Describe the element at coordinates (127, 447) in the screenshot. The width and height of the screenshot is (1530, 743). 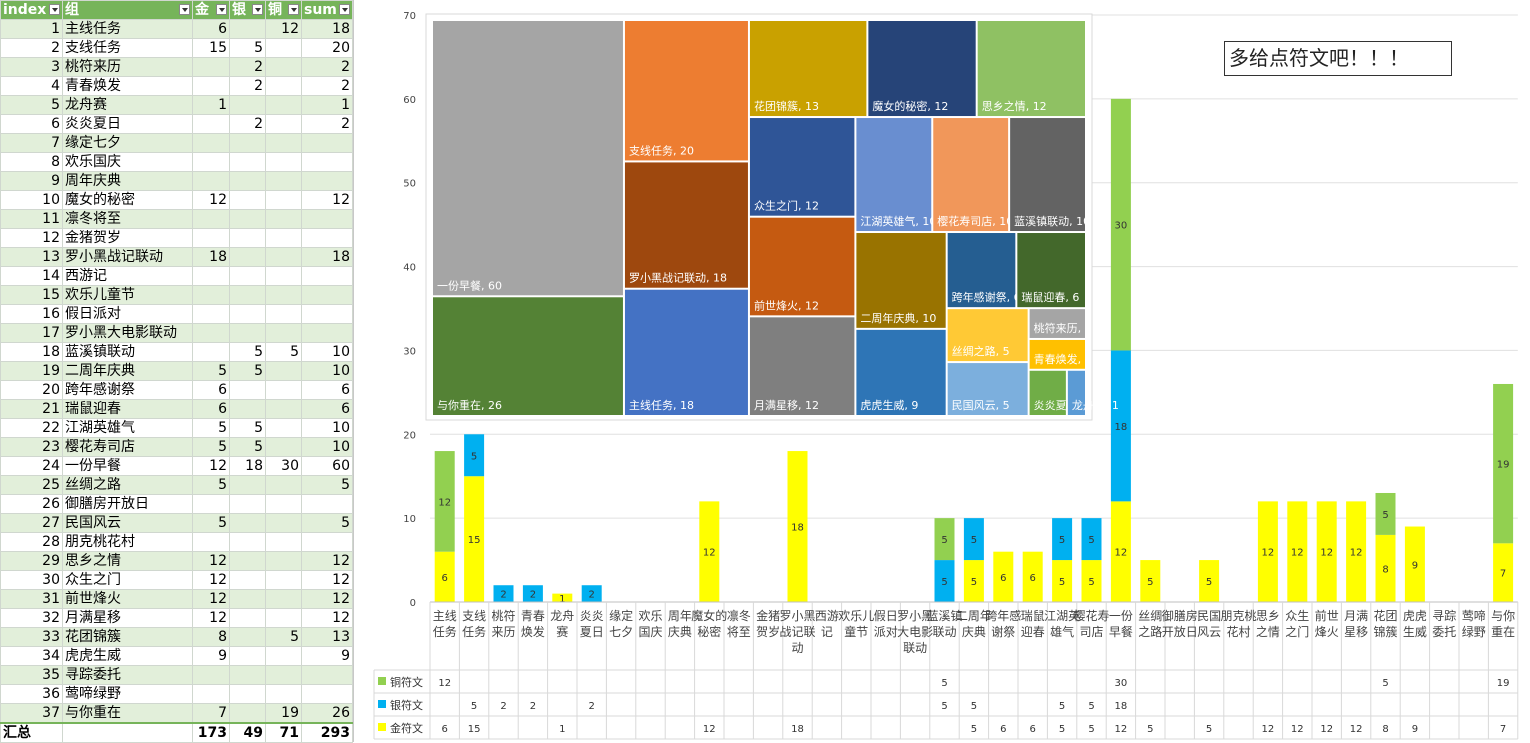
I see `cell-group: 樱花寿司店` at that location.